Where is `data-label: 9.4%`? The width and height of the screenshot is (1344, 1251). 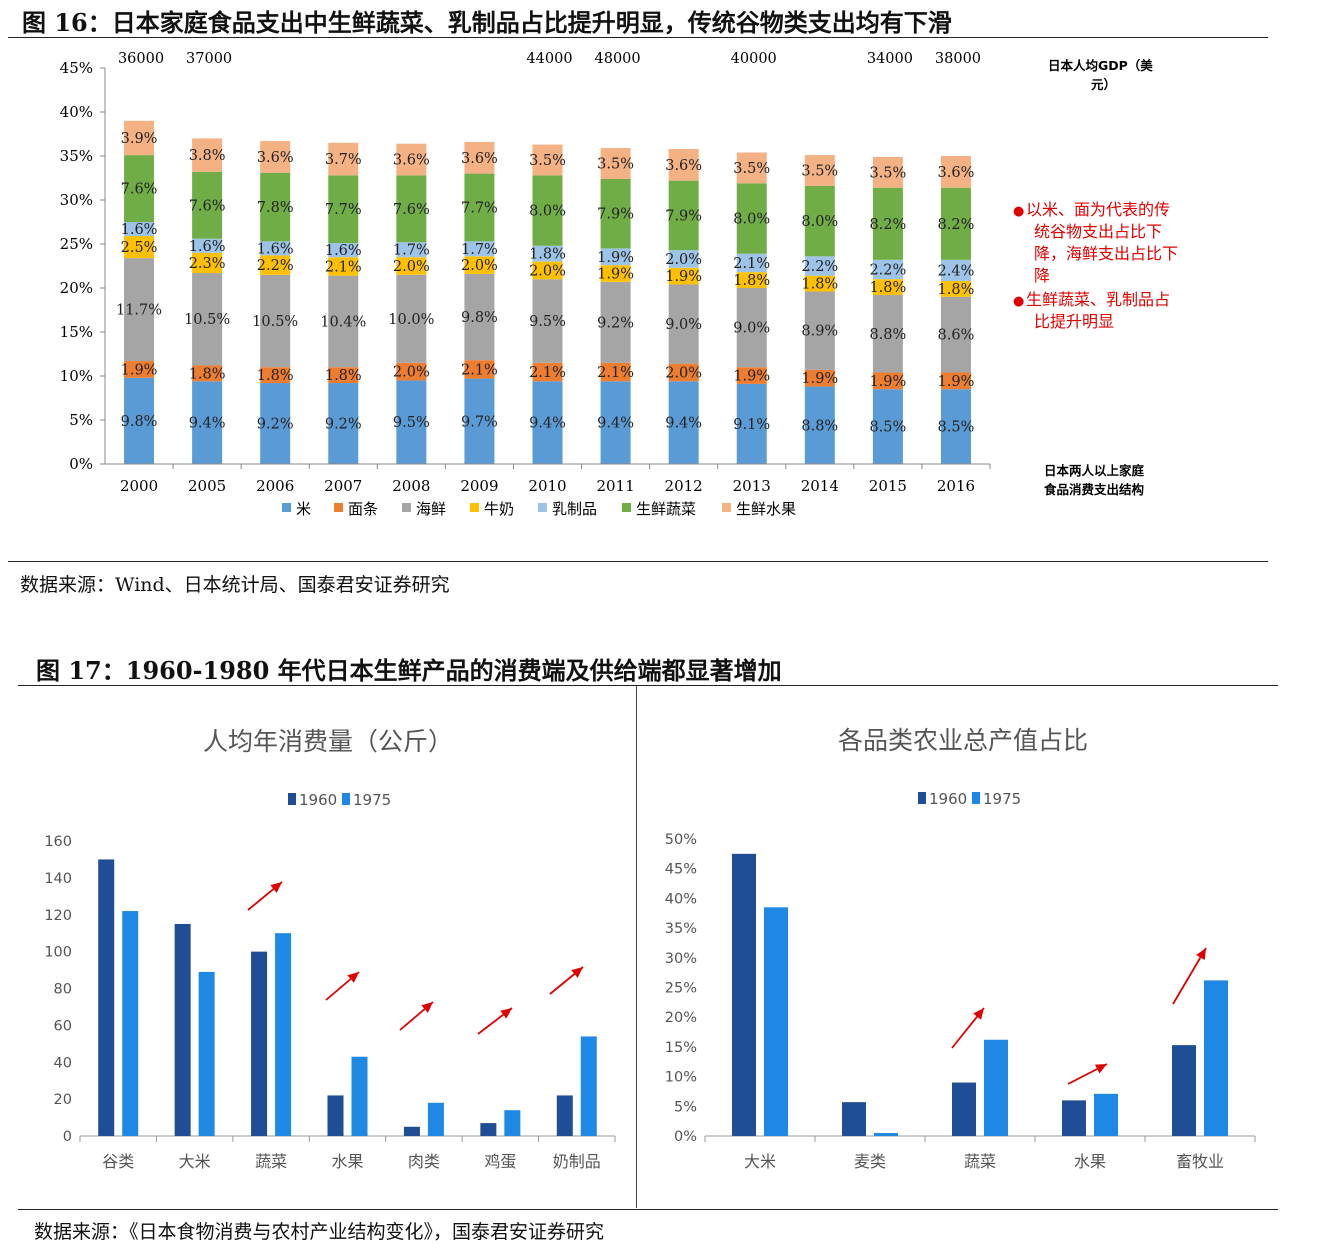
data-label: 9.4% is located at coordinates (207, 424).